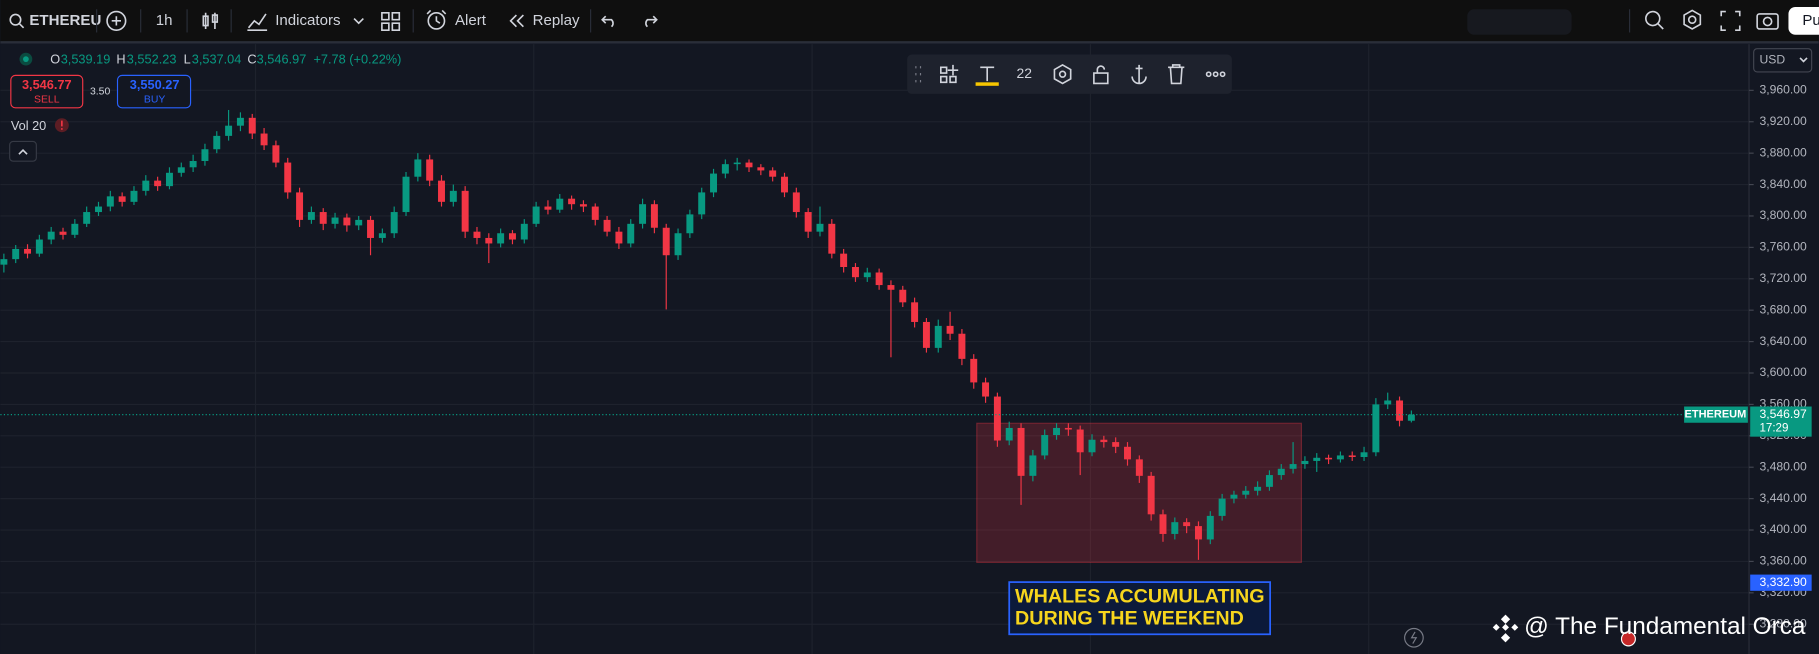  Describe the element at coordinates (1139, 492) in the screenshot. I see `accumulation-zone` at that location.